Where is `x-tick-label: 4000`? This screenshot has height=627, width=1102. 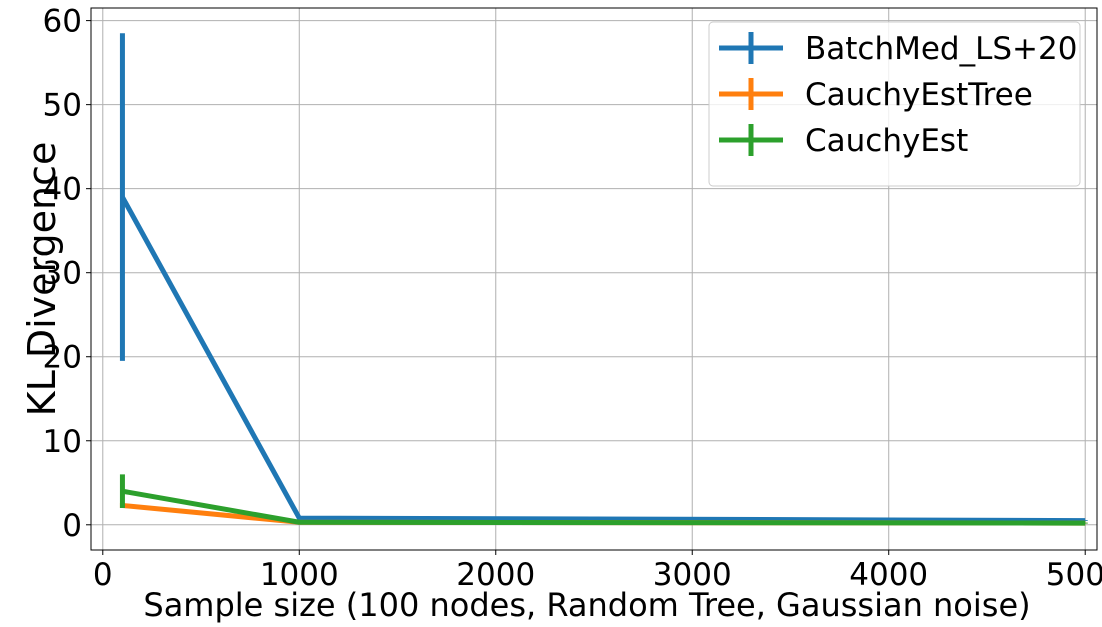 x-tick-label: 4000 is located at coordinates (888, 575).